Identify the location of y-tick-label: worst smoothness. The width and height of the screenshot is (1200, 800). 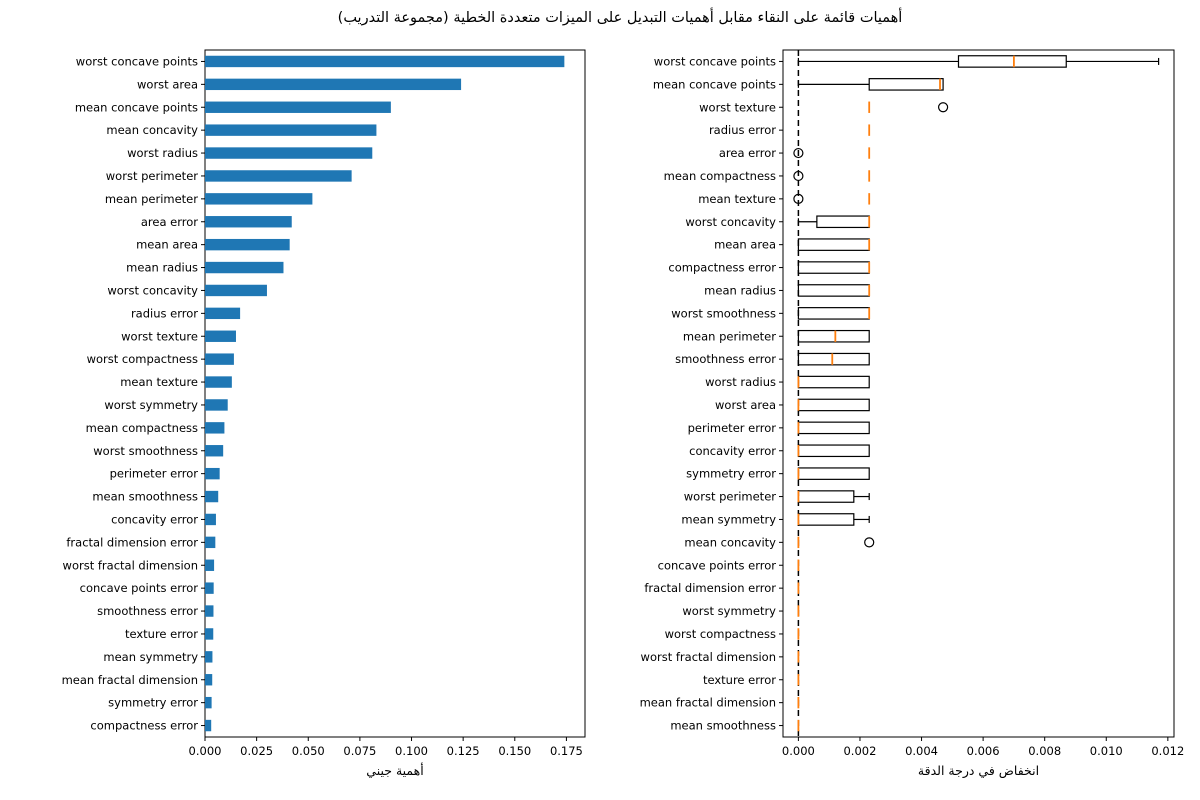
(145, 451).